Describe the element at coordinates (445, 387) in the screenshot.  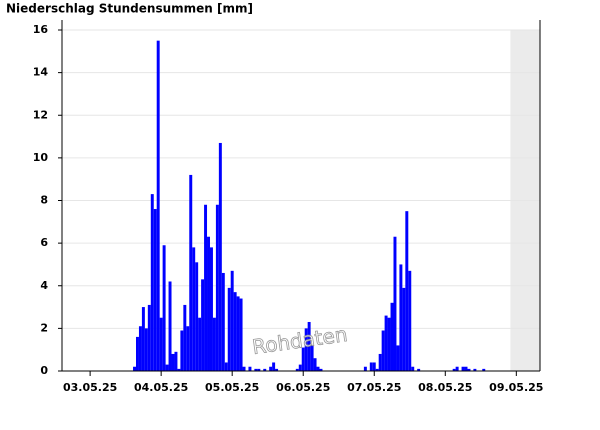
I see `x-tick-label: 08.05.25` at that location.